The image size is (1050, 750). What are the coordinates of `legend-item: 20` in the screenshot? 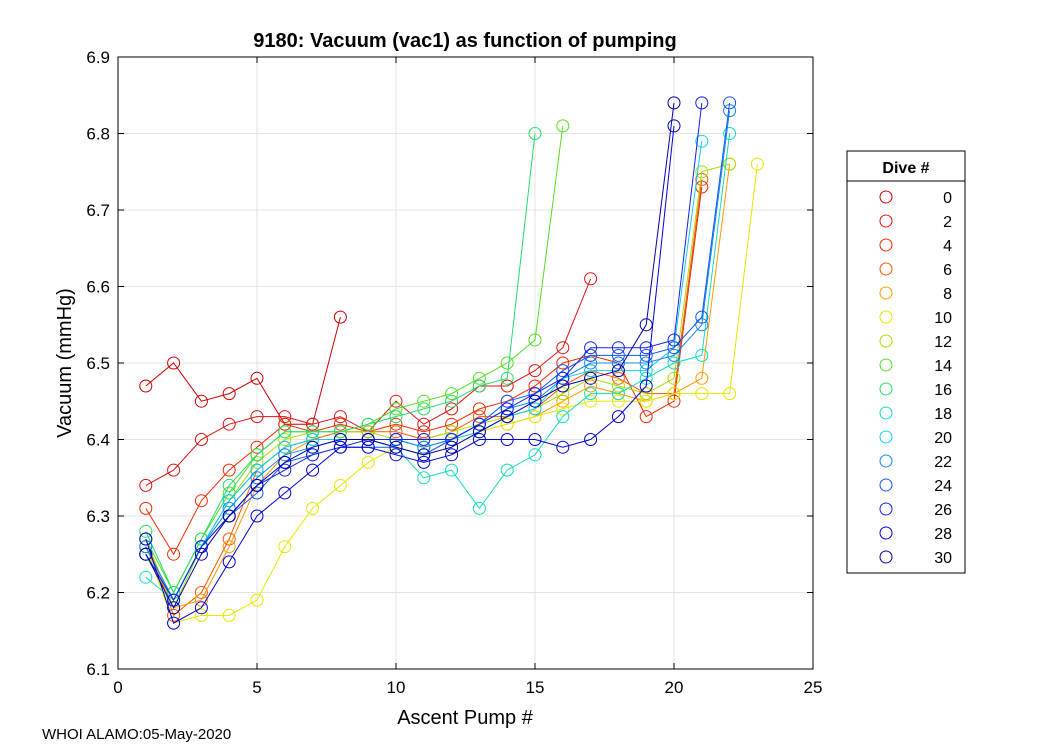 It's located at (915, 438).